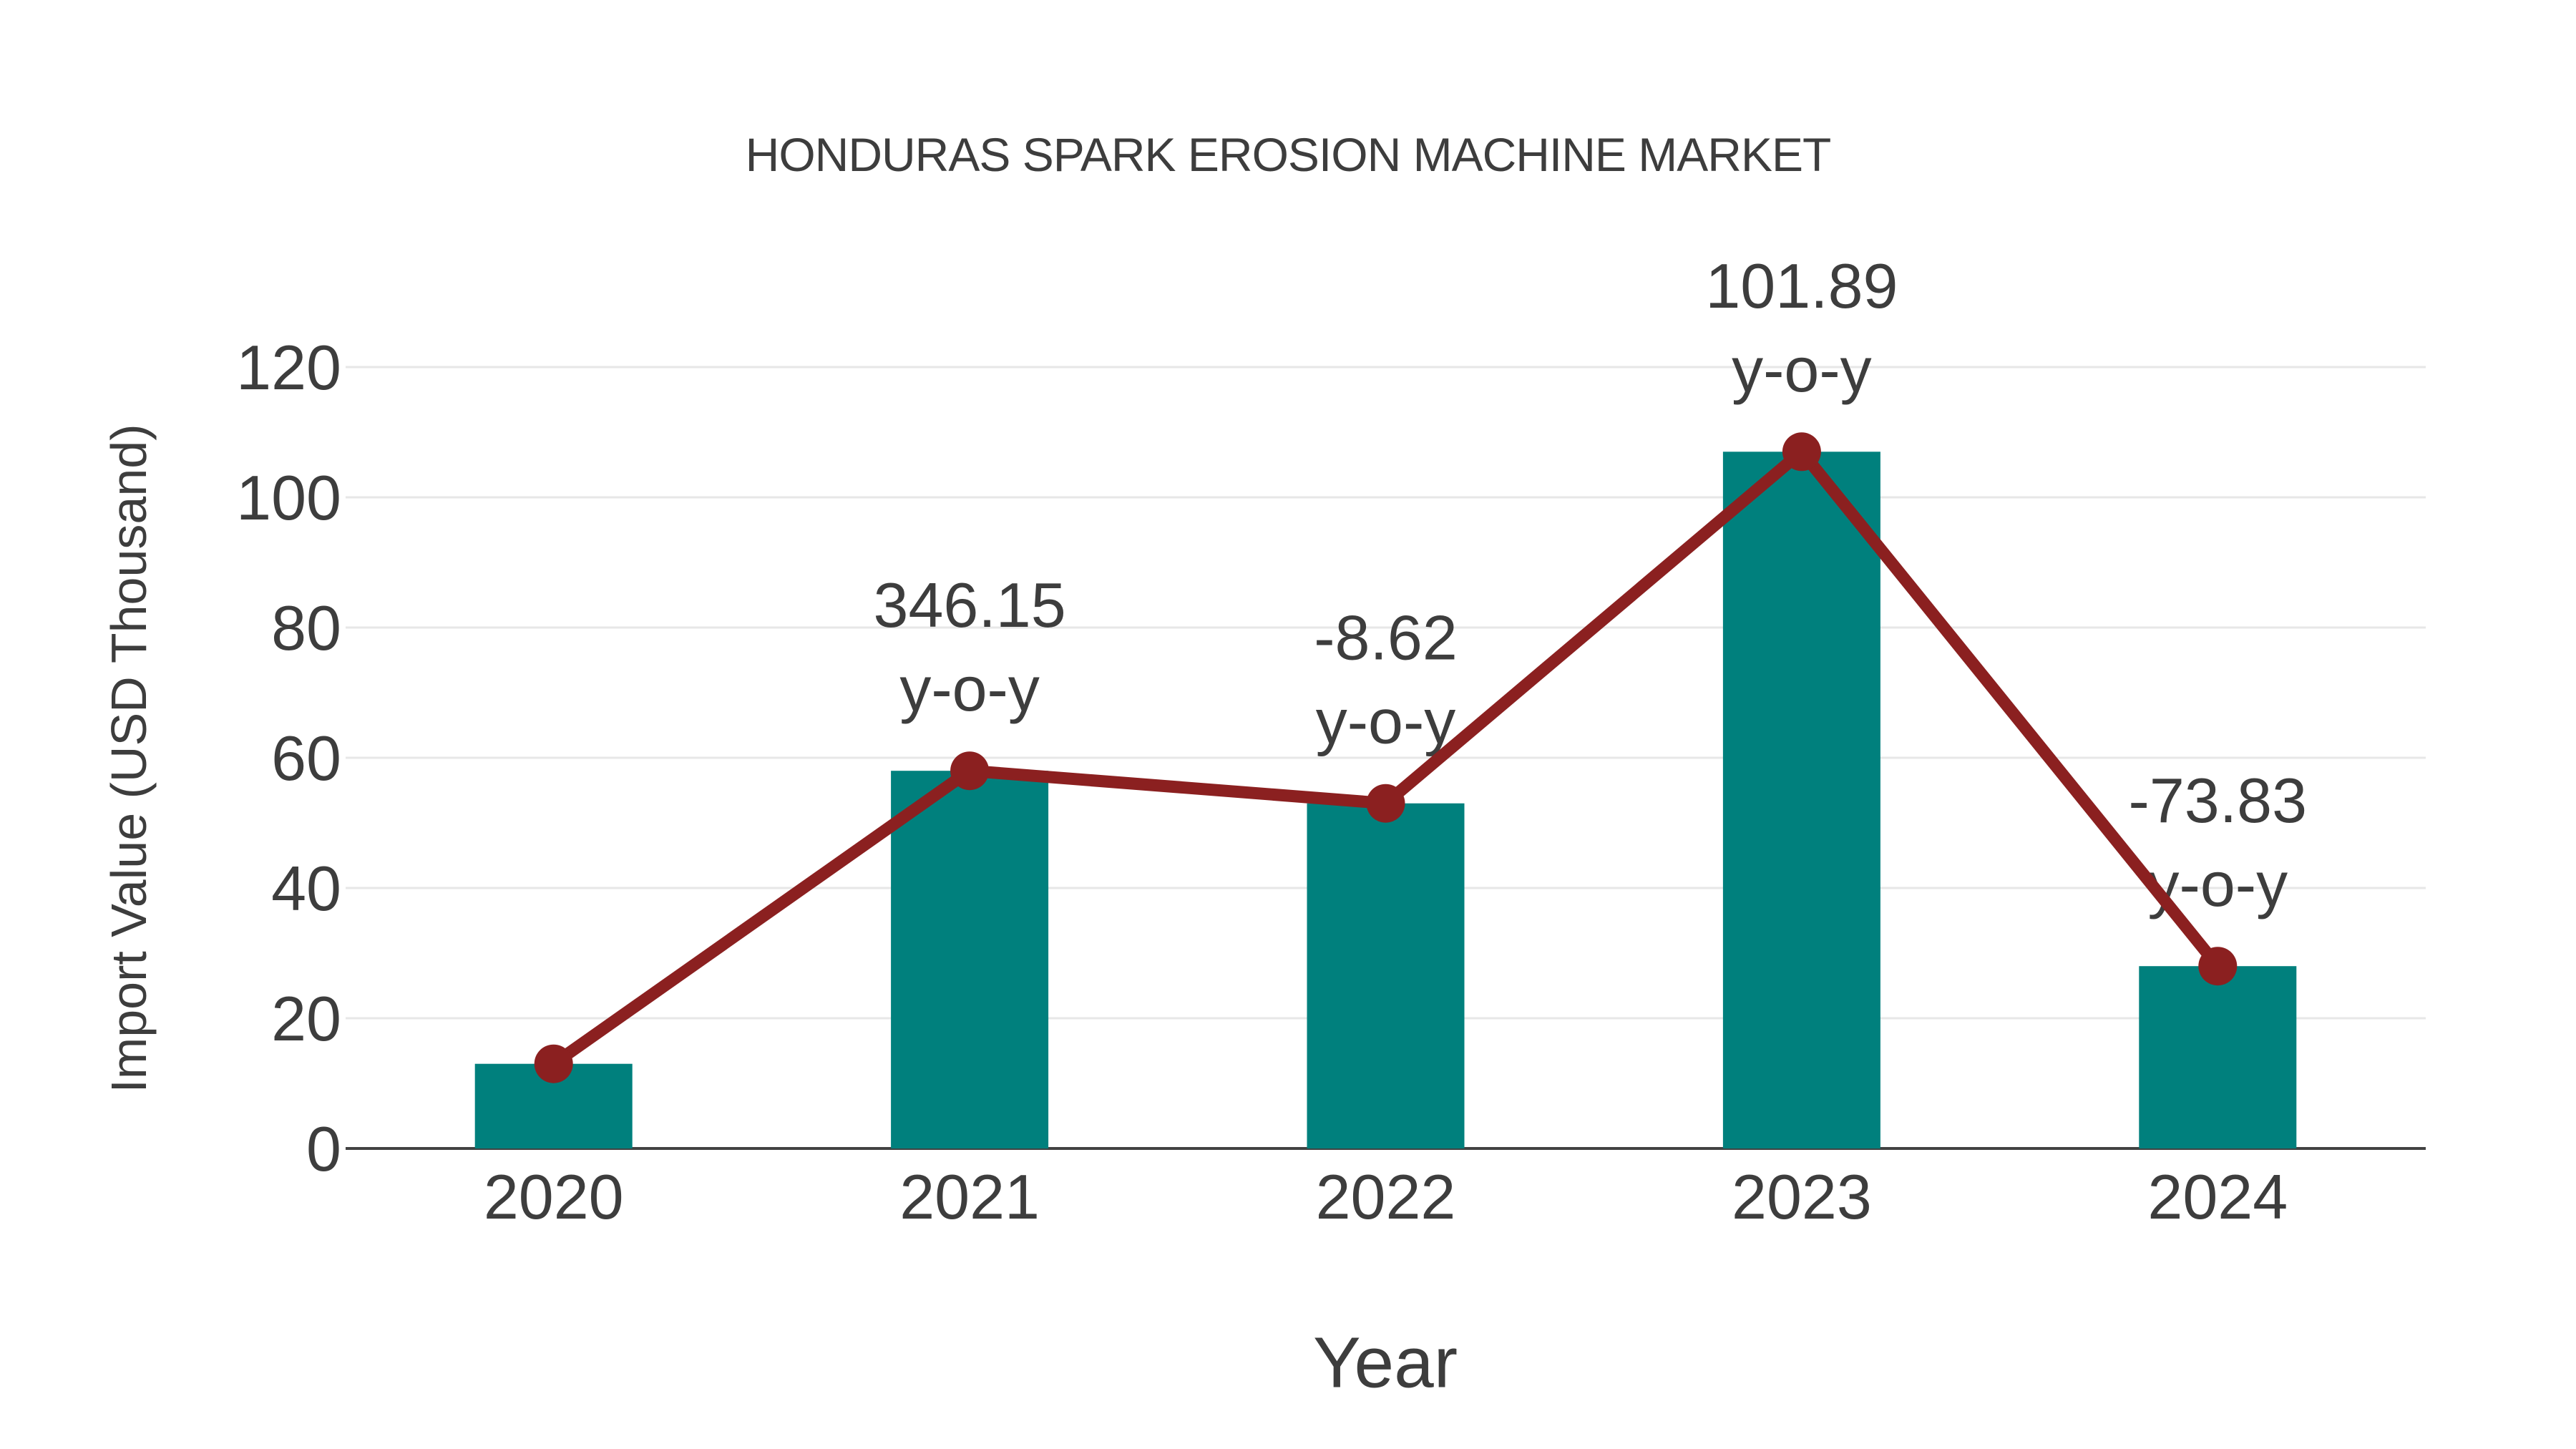 Image resolution: width=2576 pixels, height=1449 pixels. Describe the element at coordinates (553, 1063) in the screenshot. I see `marker-2020` at that location.